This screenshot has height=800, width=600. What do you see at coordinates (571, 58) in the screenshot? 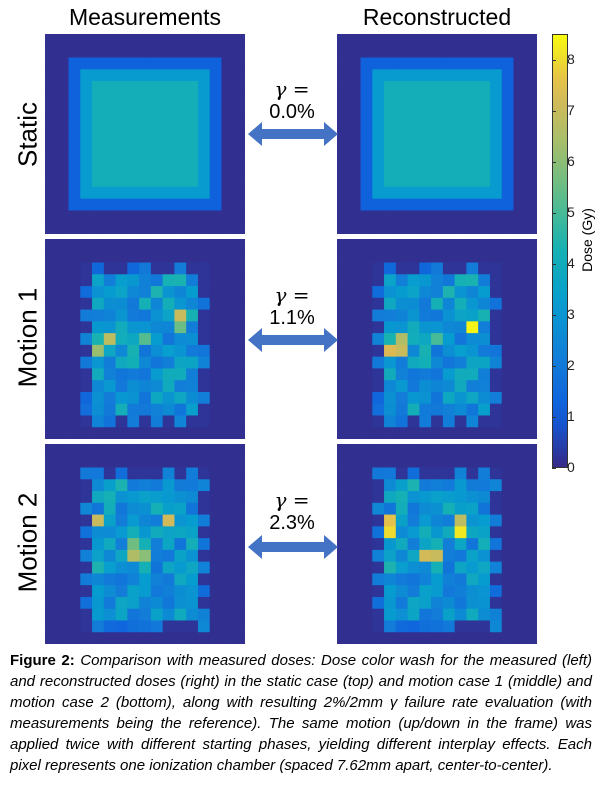
I see `colorbar-tick-label: 8` at bounding box center [571, 58].